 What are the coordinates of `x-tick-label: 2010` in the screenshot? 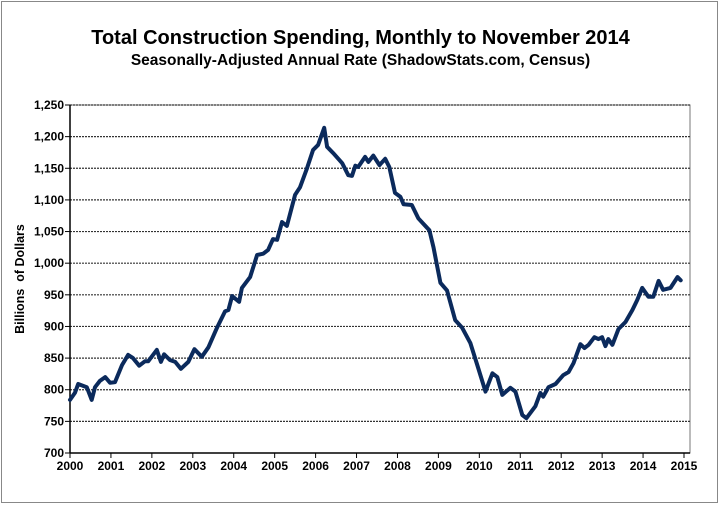 It's located at (479, 466).